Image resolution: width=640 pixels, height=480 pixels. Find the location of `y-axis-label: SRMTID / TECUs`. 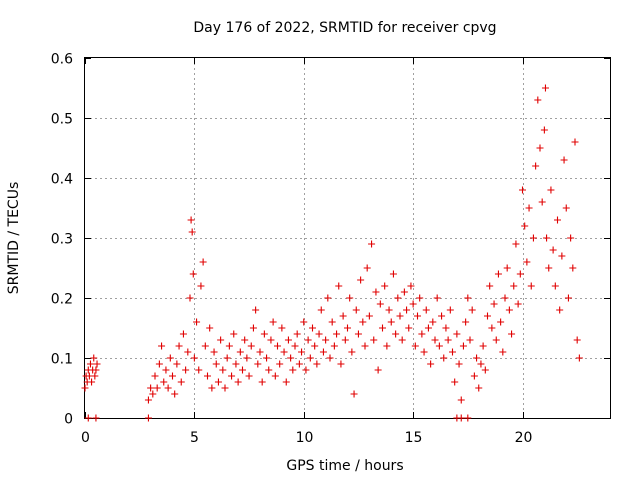

y-axis-label: SRMTID / TECUs is located at coordinates (14, 238).